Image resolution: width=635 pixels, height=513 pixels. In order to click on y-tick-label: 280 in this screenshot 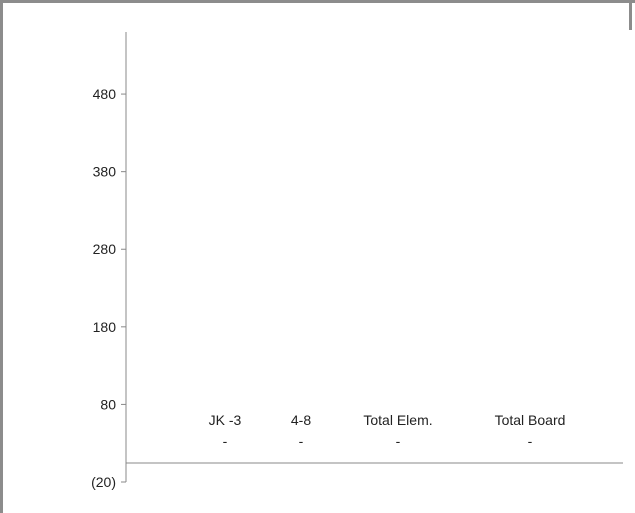, I will do `click(105, 249)`.